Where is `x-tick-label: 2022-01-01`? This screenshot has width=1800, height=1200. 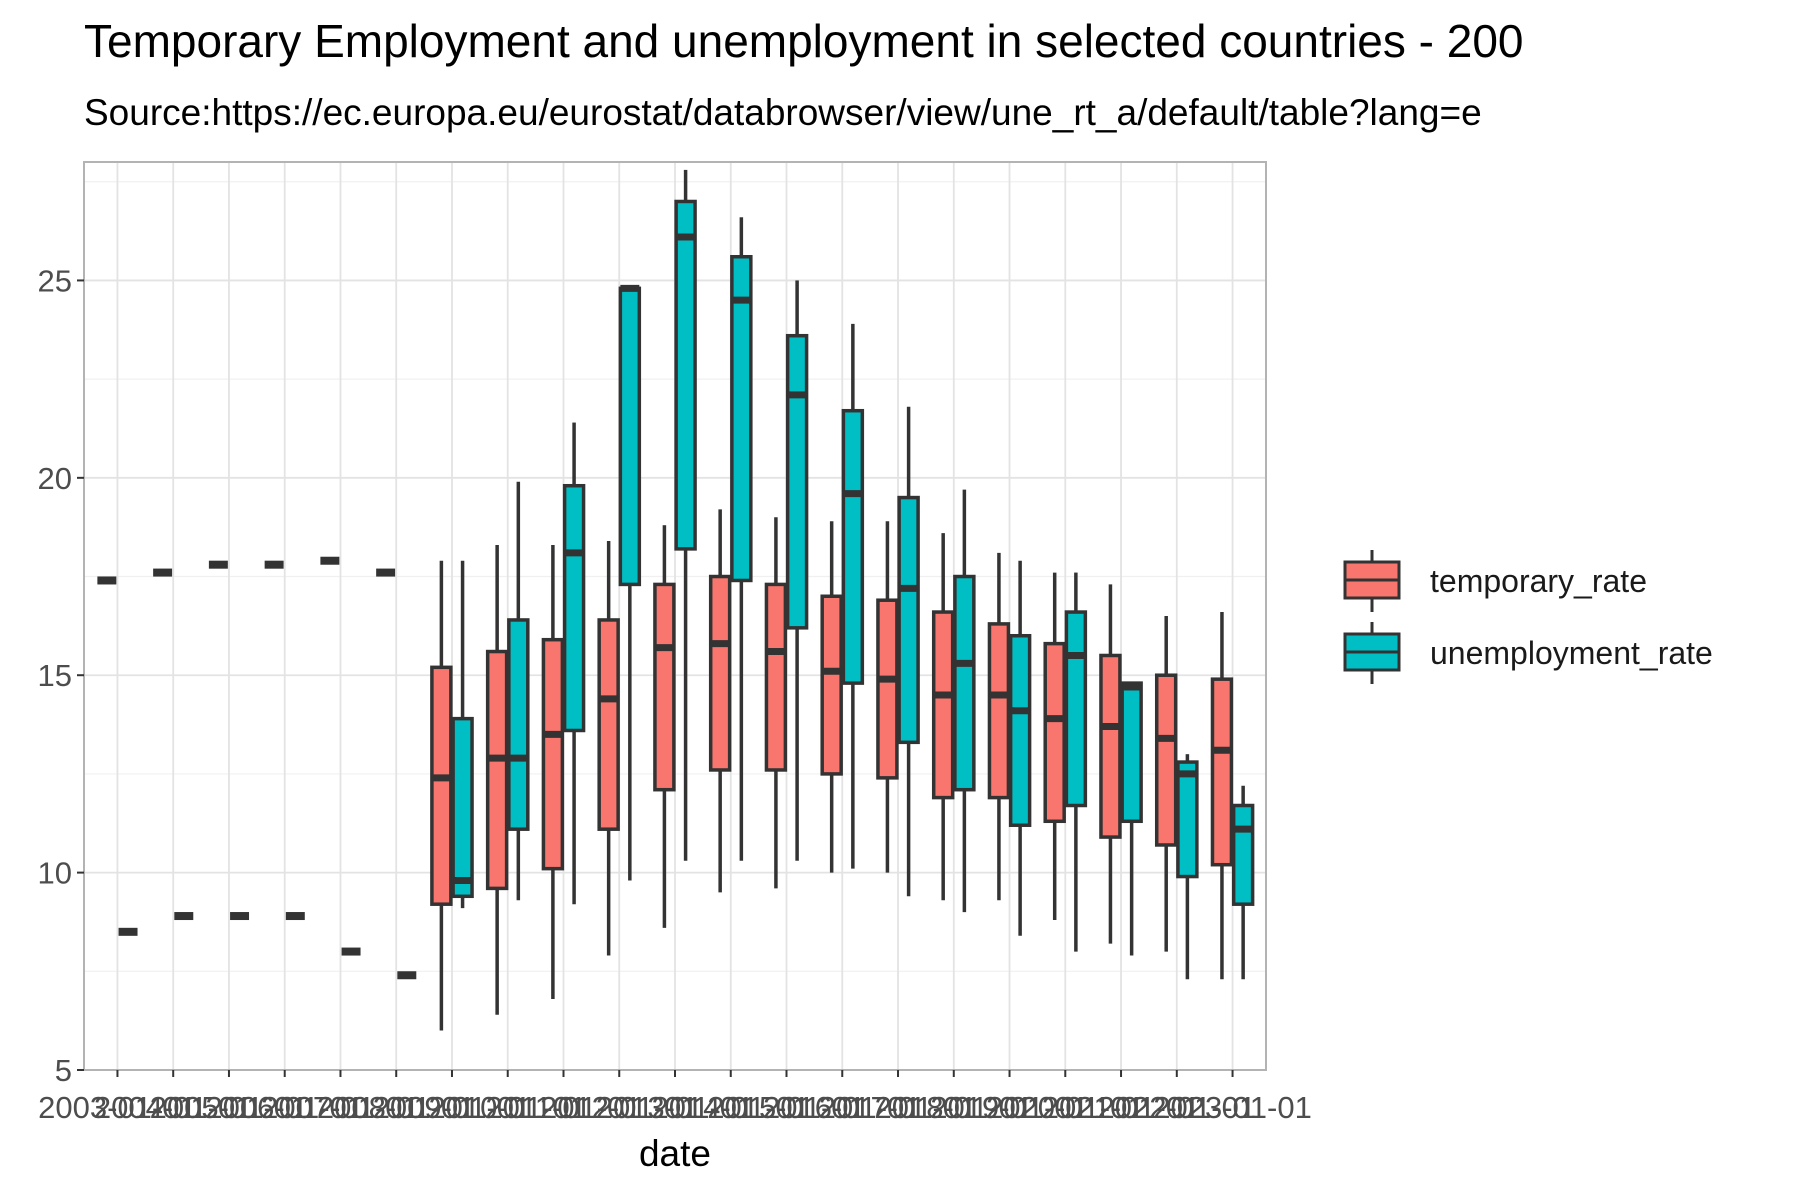 x-tick-label: 2022-01-01 is located at coordinates (1177, 1107).